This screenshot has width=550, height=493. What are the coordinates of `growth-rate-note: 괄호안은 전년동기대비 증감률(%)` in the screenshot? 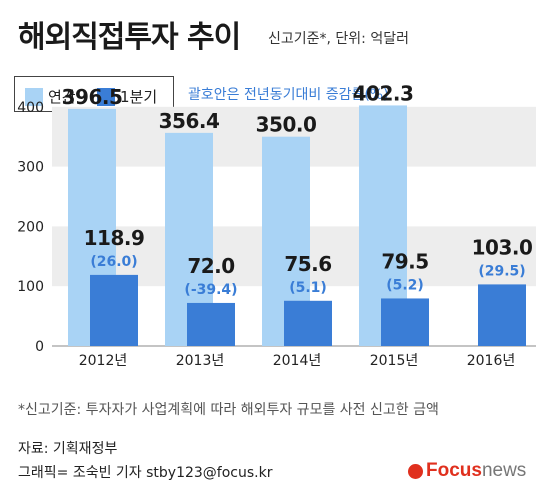 It's located at (288, 95).